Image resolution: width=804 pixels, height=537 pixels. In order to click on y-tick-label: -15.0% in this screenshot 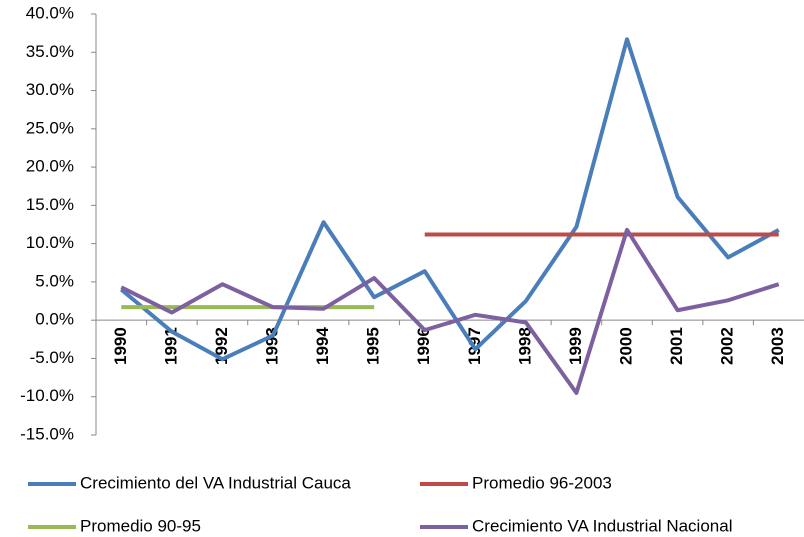, I will do `click(47, 433)`.